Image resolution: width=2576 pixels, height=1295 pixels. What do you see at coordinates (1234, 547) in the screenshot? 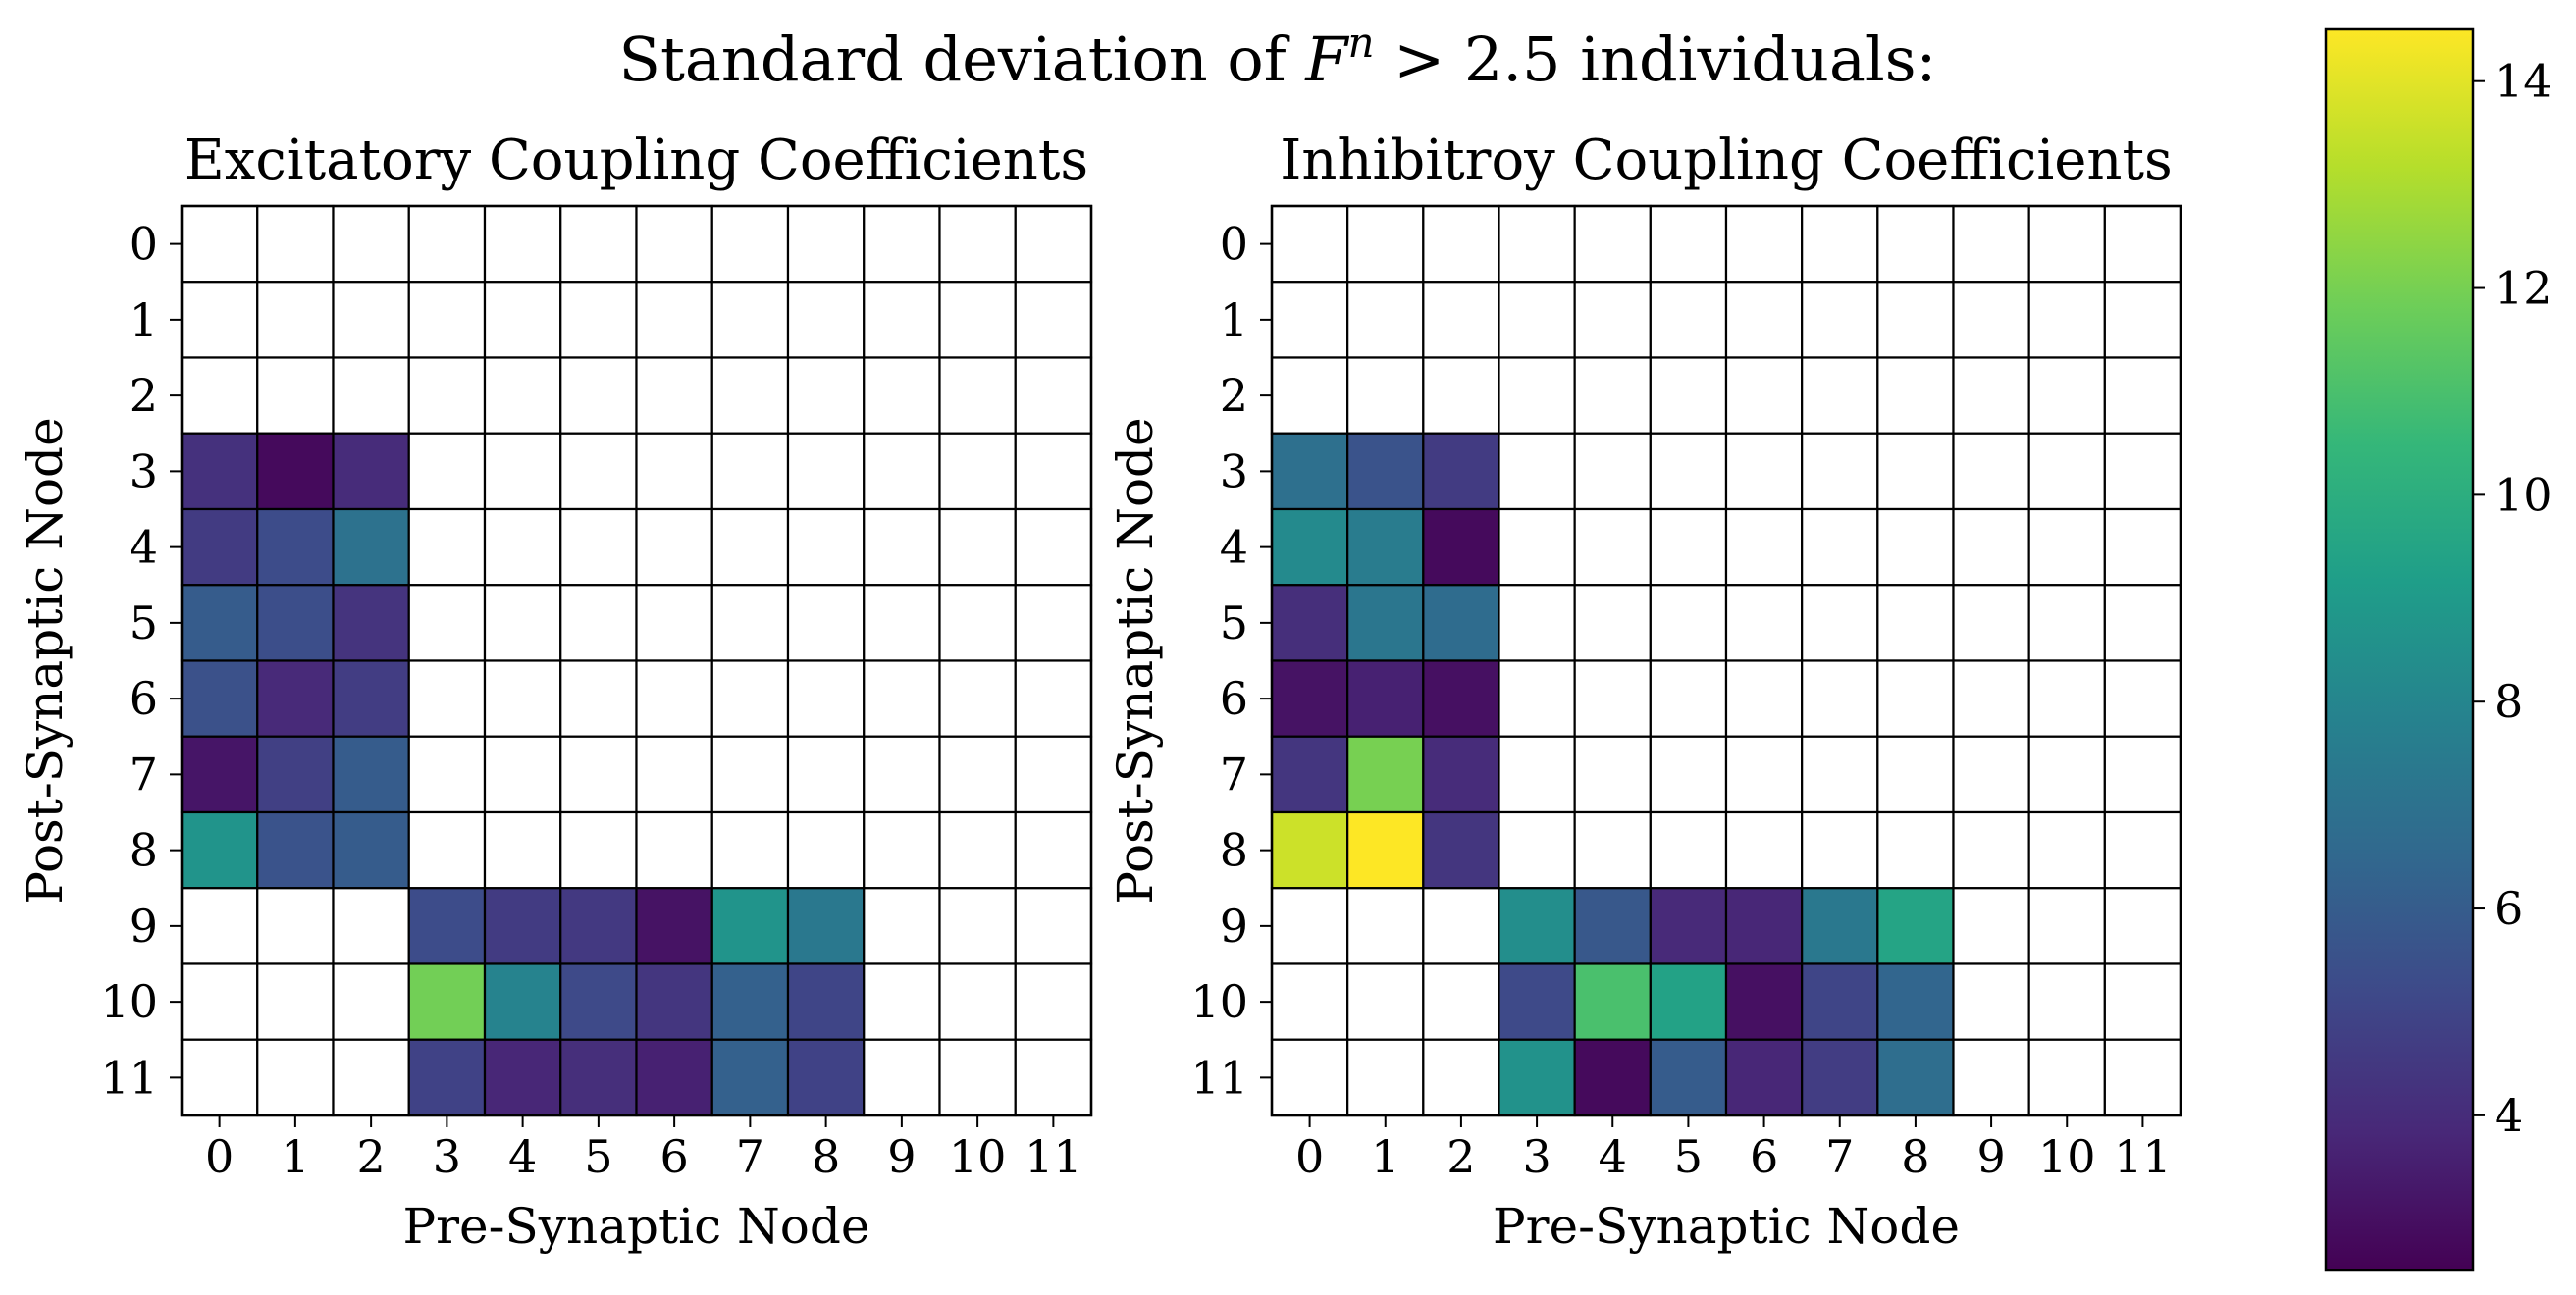
I see `y-tick-label: 4` at bounding box center [1234, 547].